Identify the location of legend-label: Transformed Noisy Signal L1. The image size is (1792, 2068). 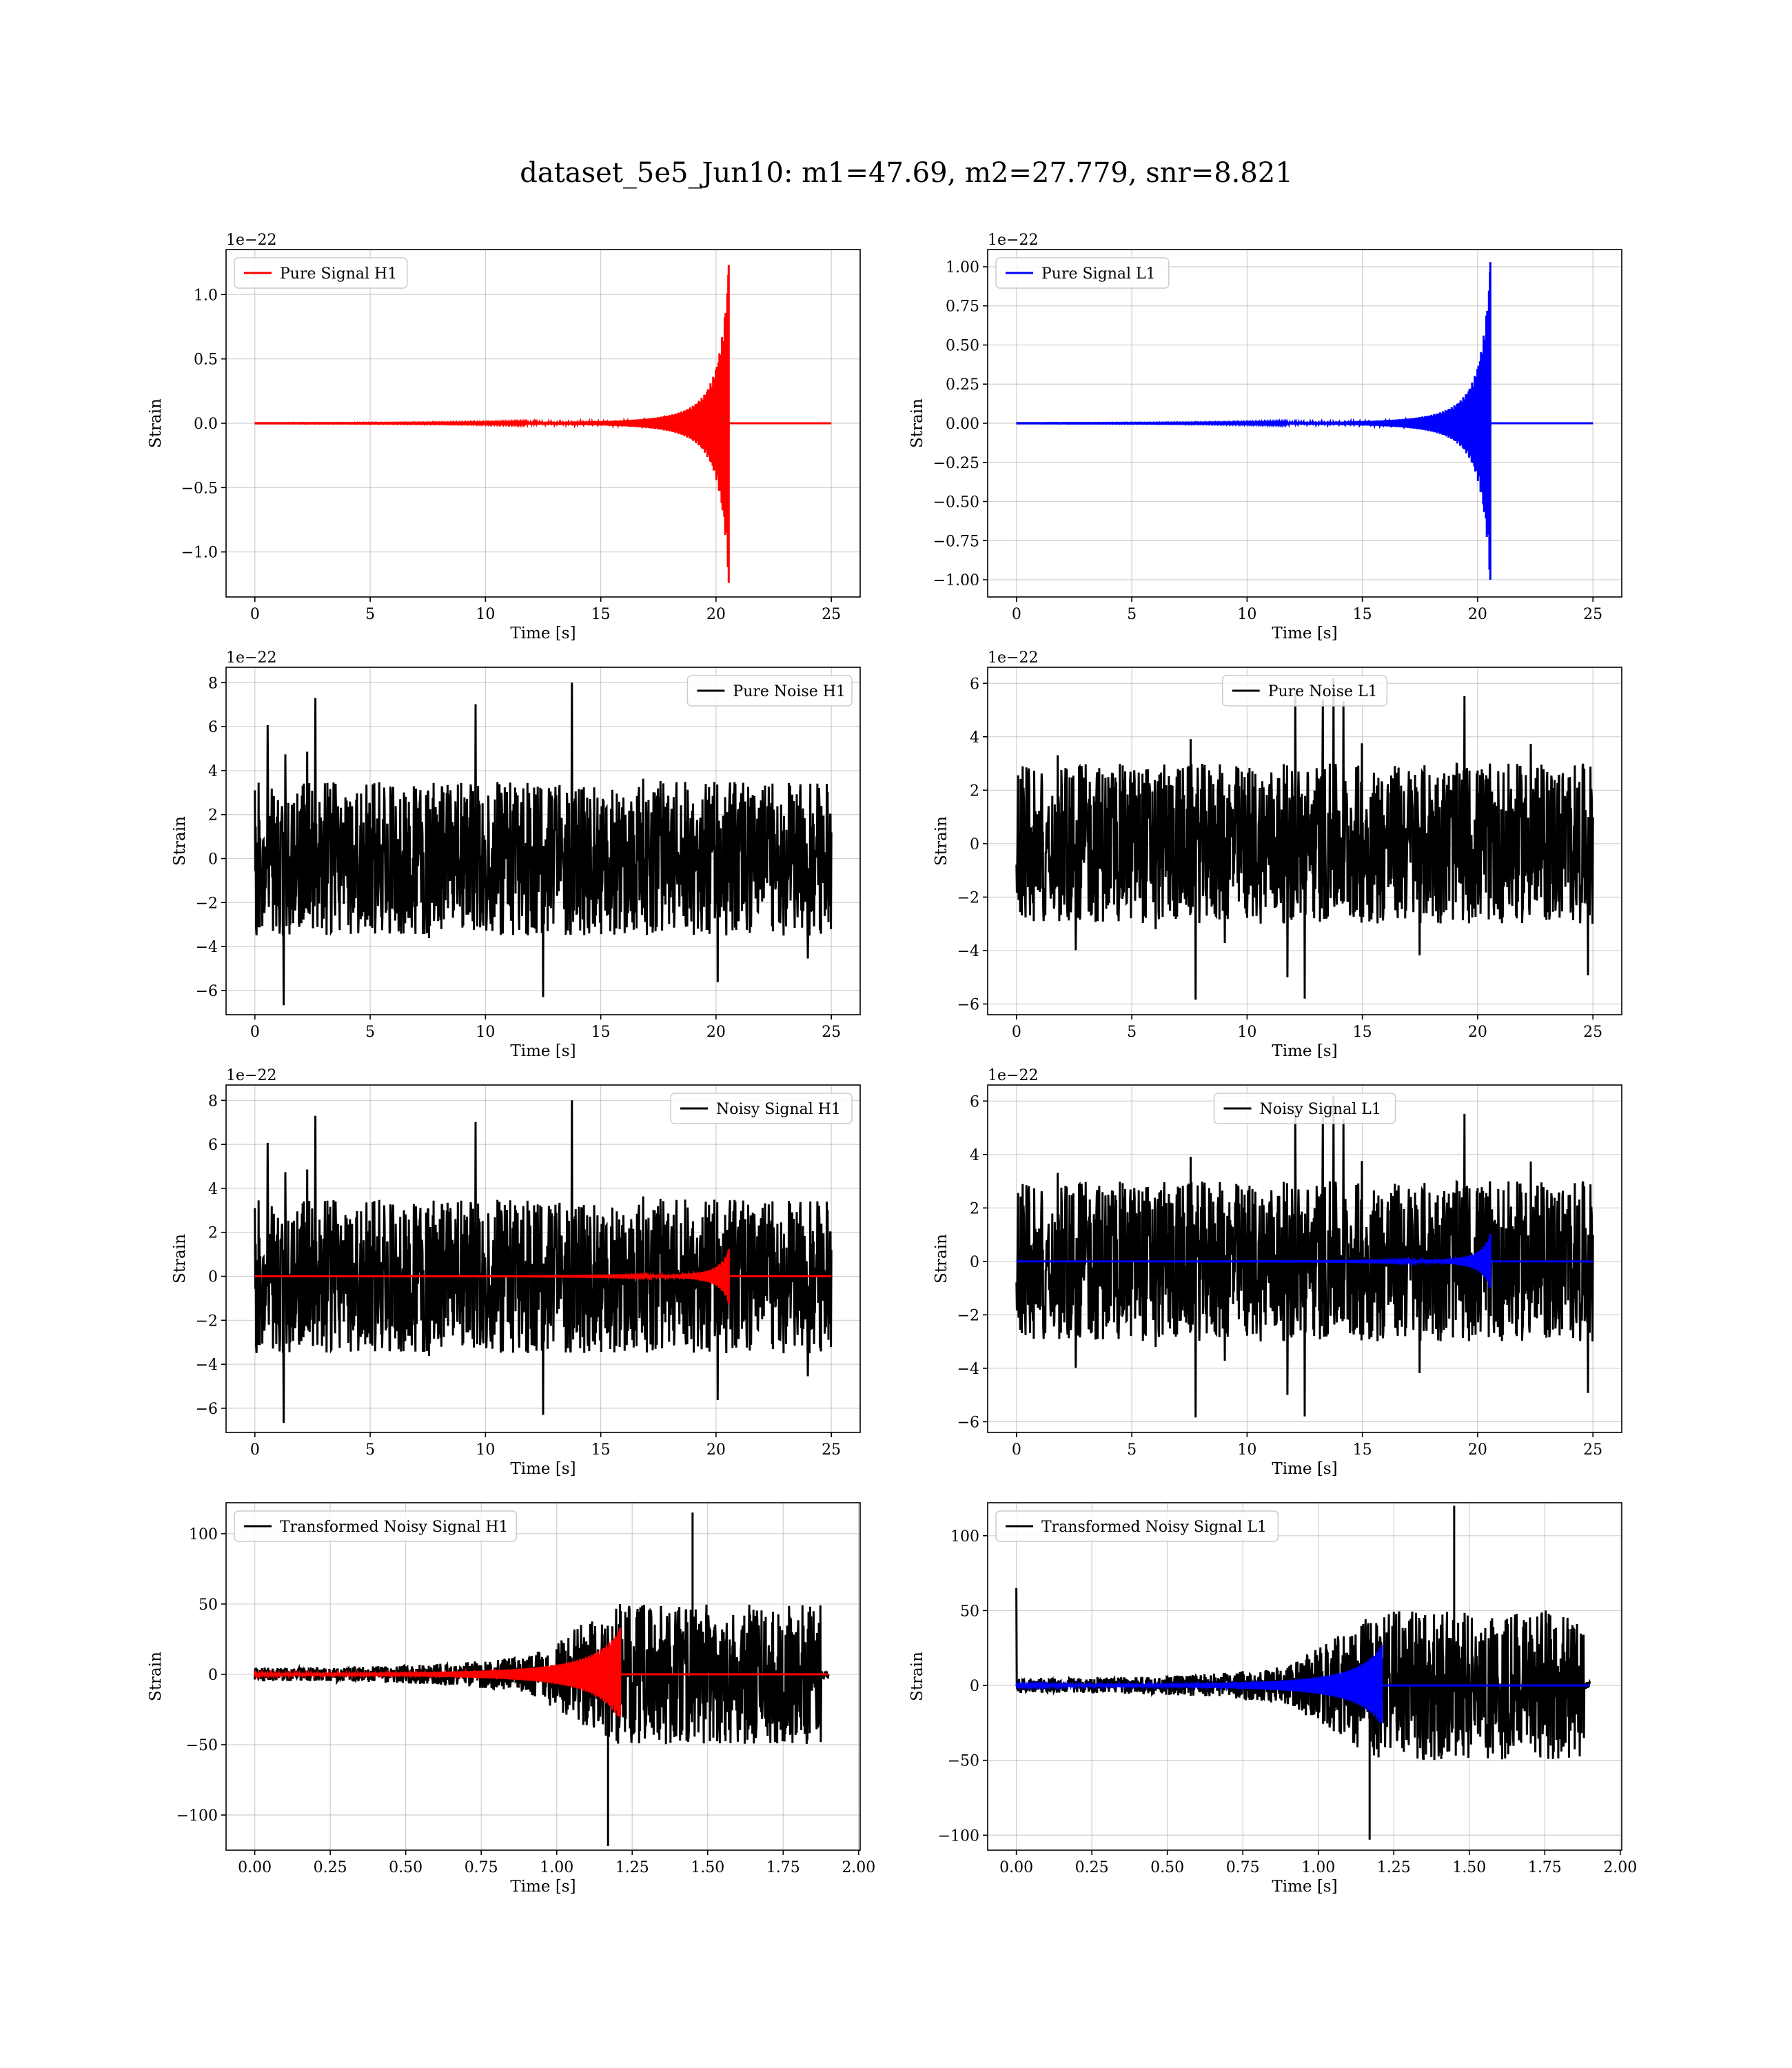
(1154, 1527).